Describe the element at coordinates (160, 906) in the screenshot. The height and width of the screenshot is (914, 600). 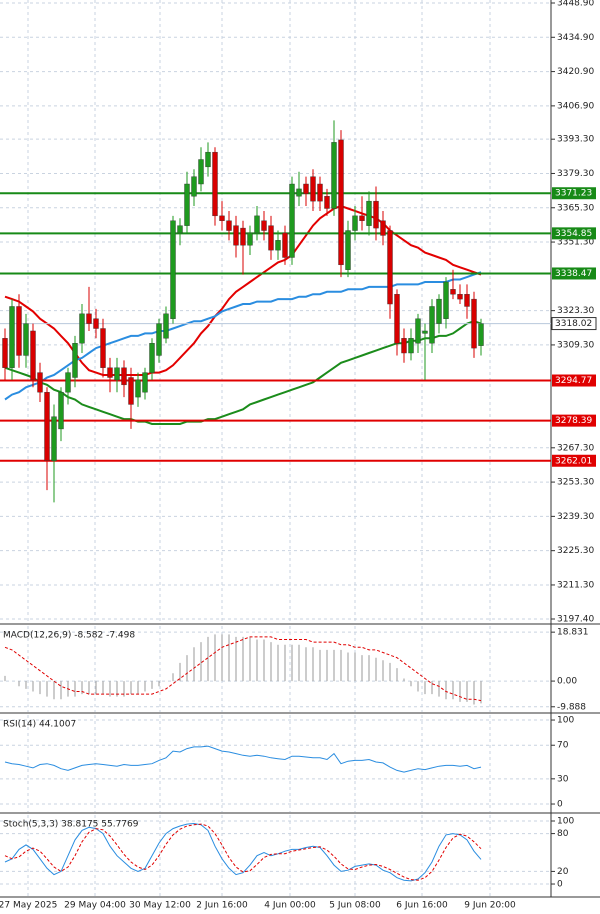
I see `x-tick-label: 30 May 12:00` at that location.